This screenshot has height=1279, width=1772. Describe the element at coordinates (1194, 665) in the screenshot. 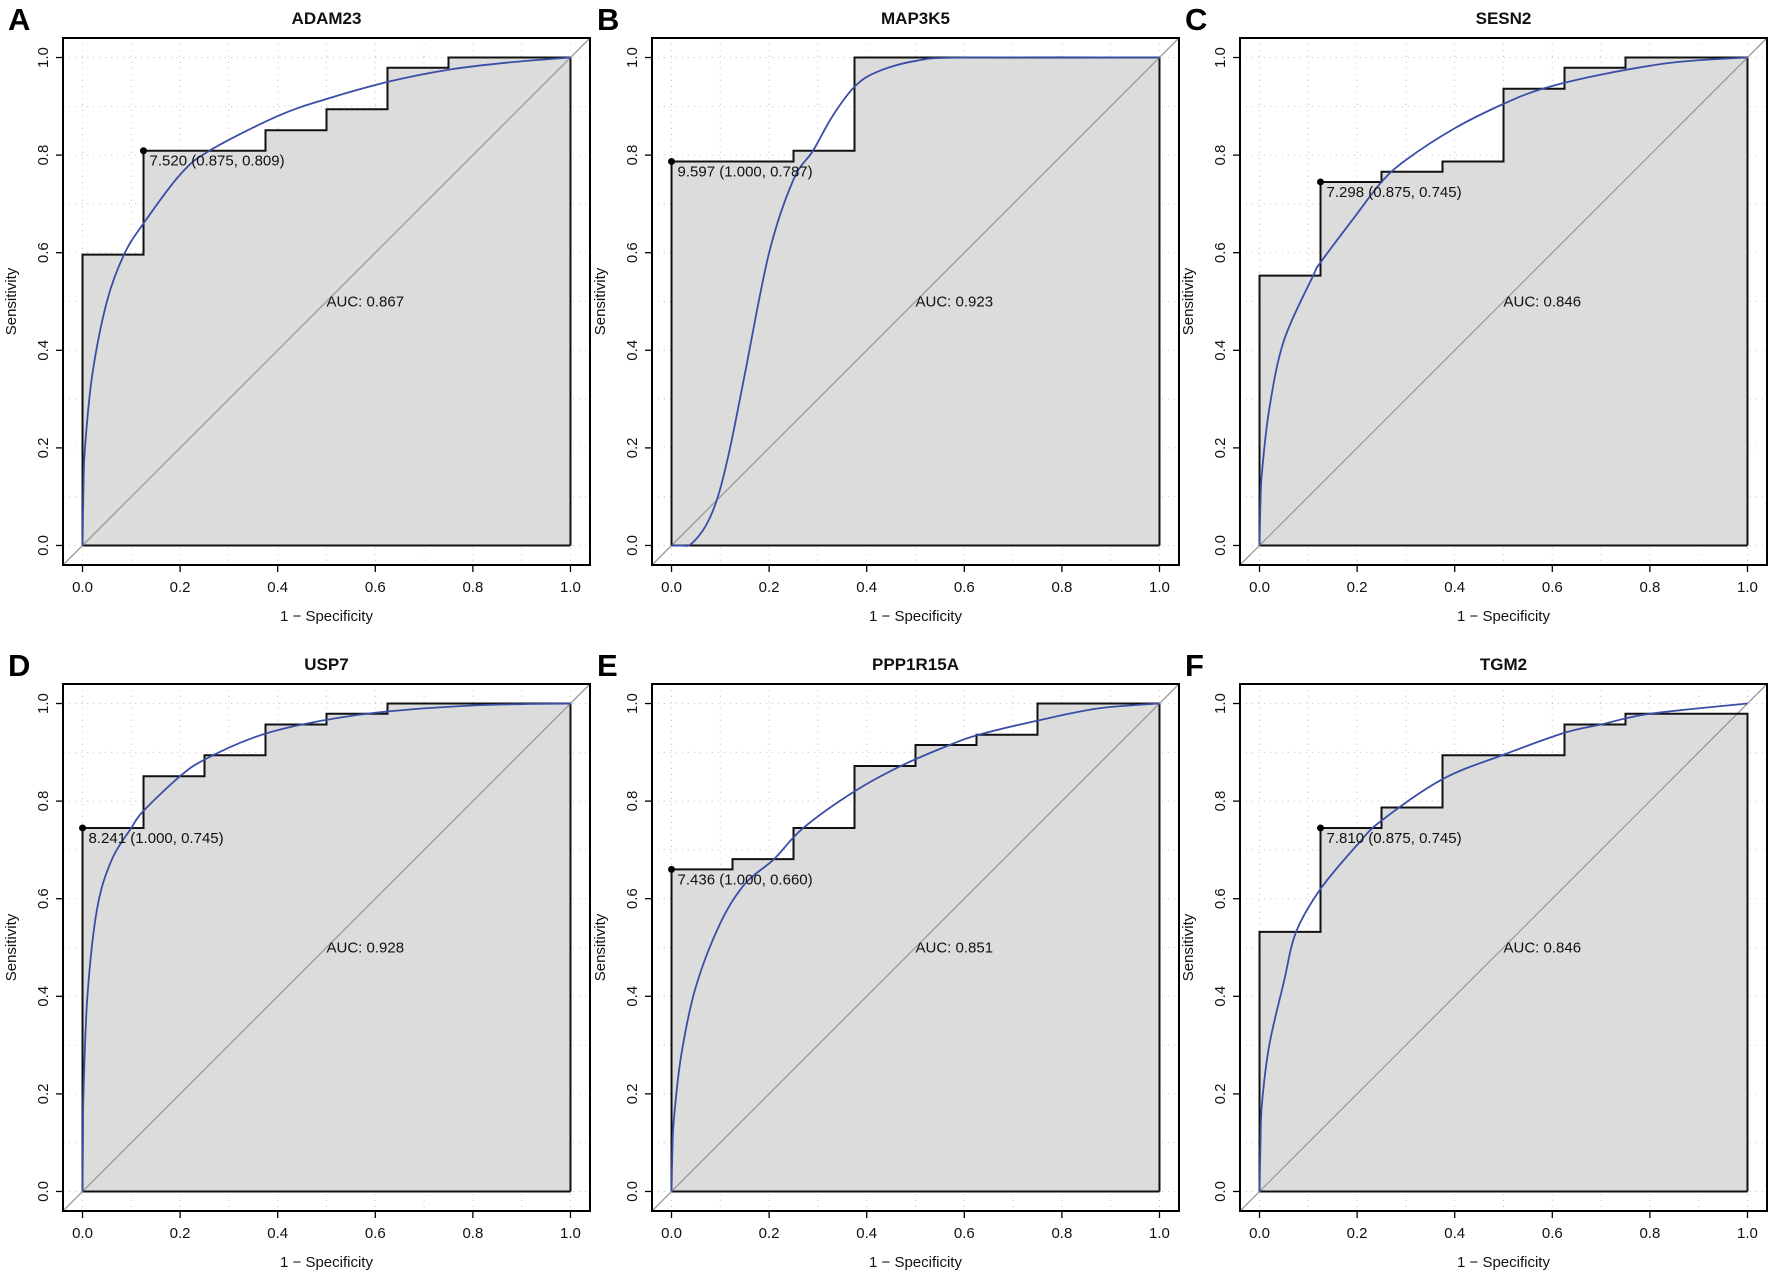

I see `panel-label: F` at that location.